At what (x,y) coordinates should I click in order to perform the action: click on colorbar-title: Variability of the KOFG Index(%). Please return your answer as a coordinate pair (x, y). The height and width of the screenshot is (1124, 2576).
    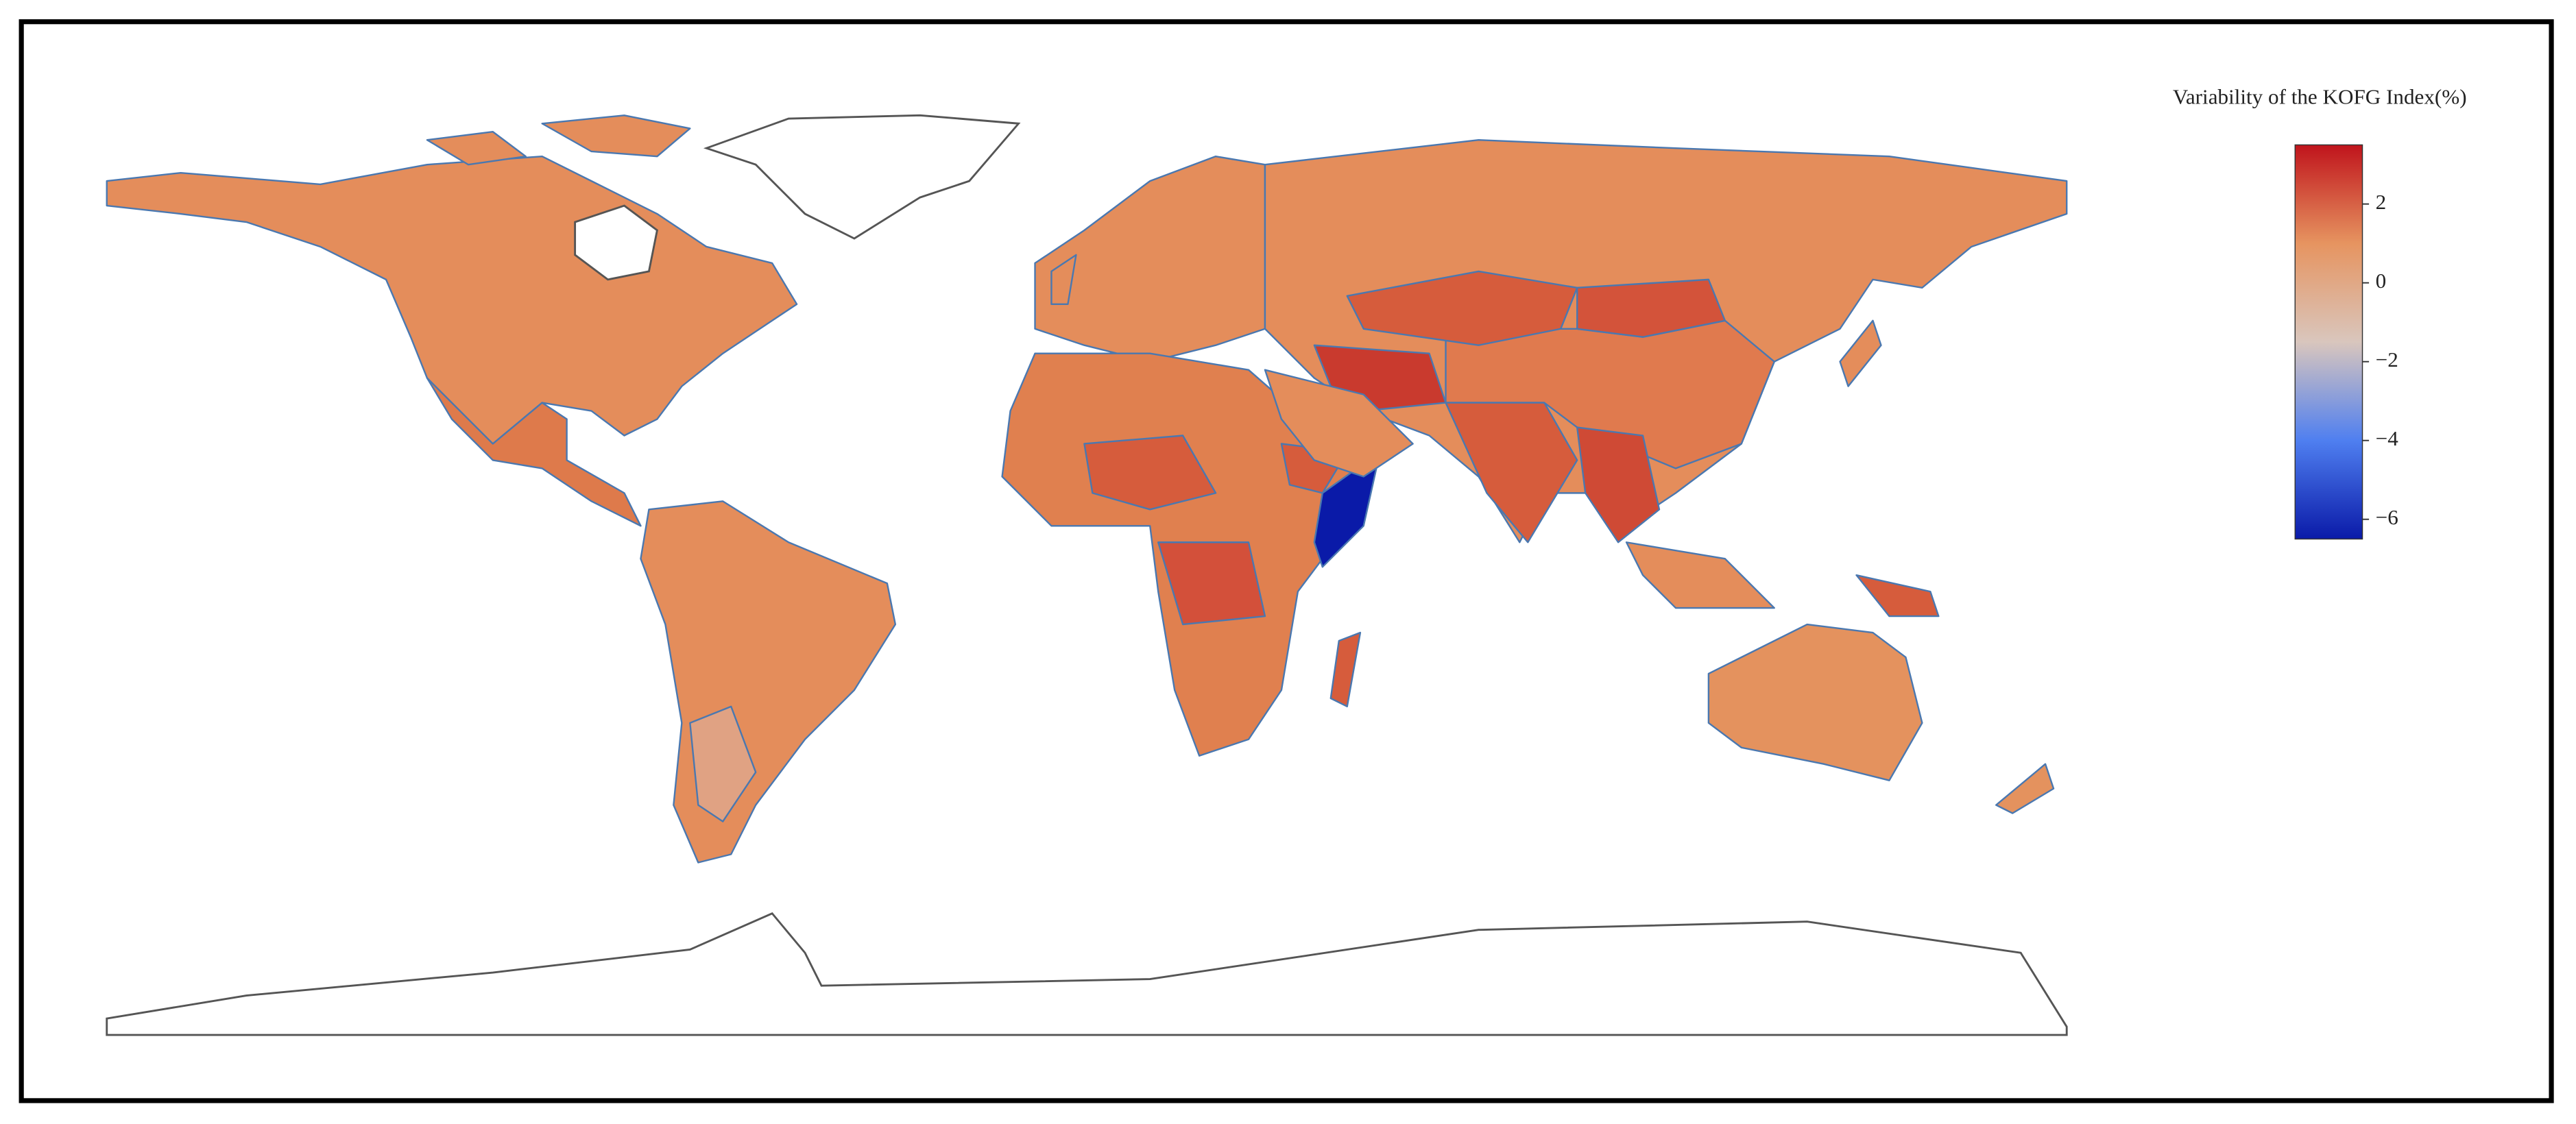
    Looking at the image, I should click on (2320, 96).